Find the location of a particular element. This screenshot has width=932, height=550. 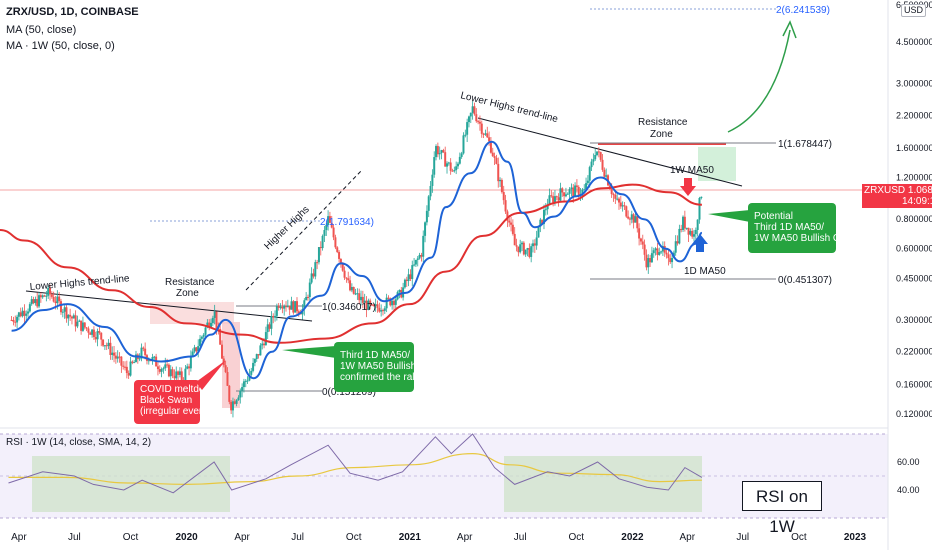

price-tick-label: 0.220000 is located at coordinates (914, 352).